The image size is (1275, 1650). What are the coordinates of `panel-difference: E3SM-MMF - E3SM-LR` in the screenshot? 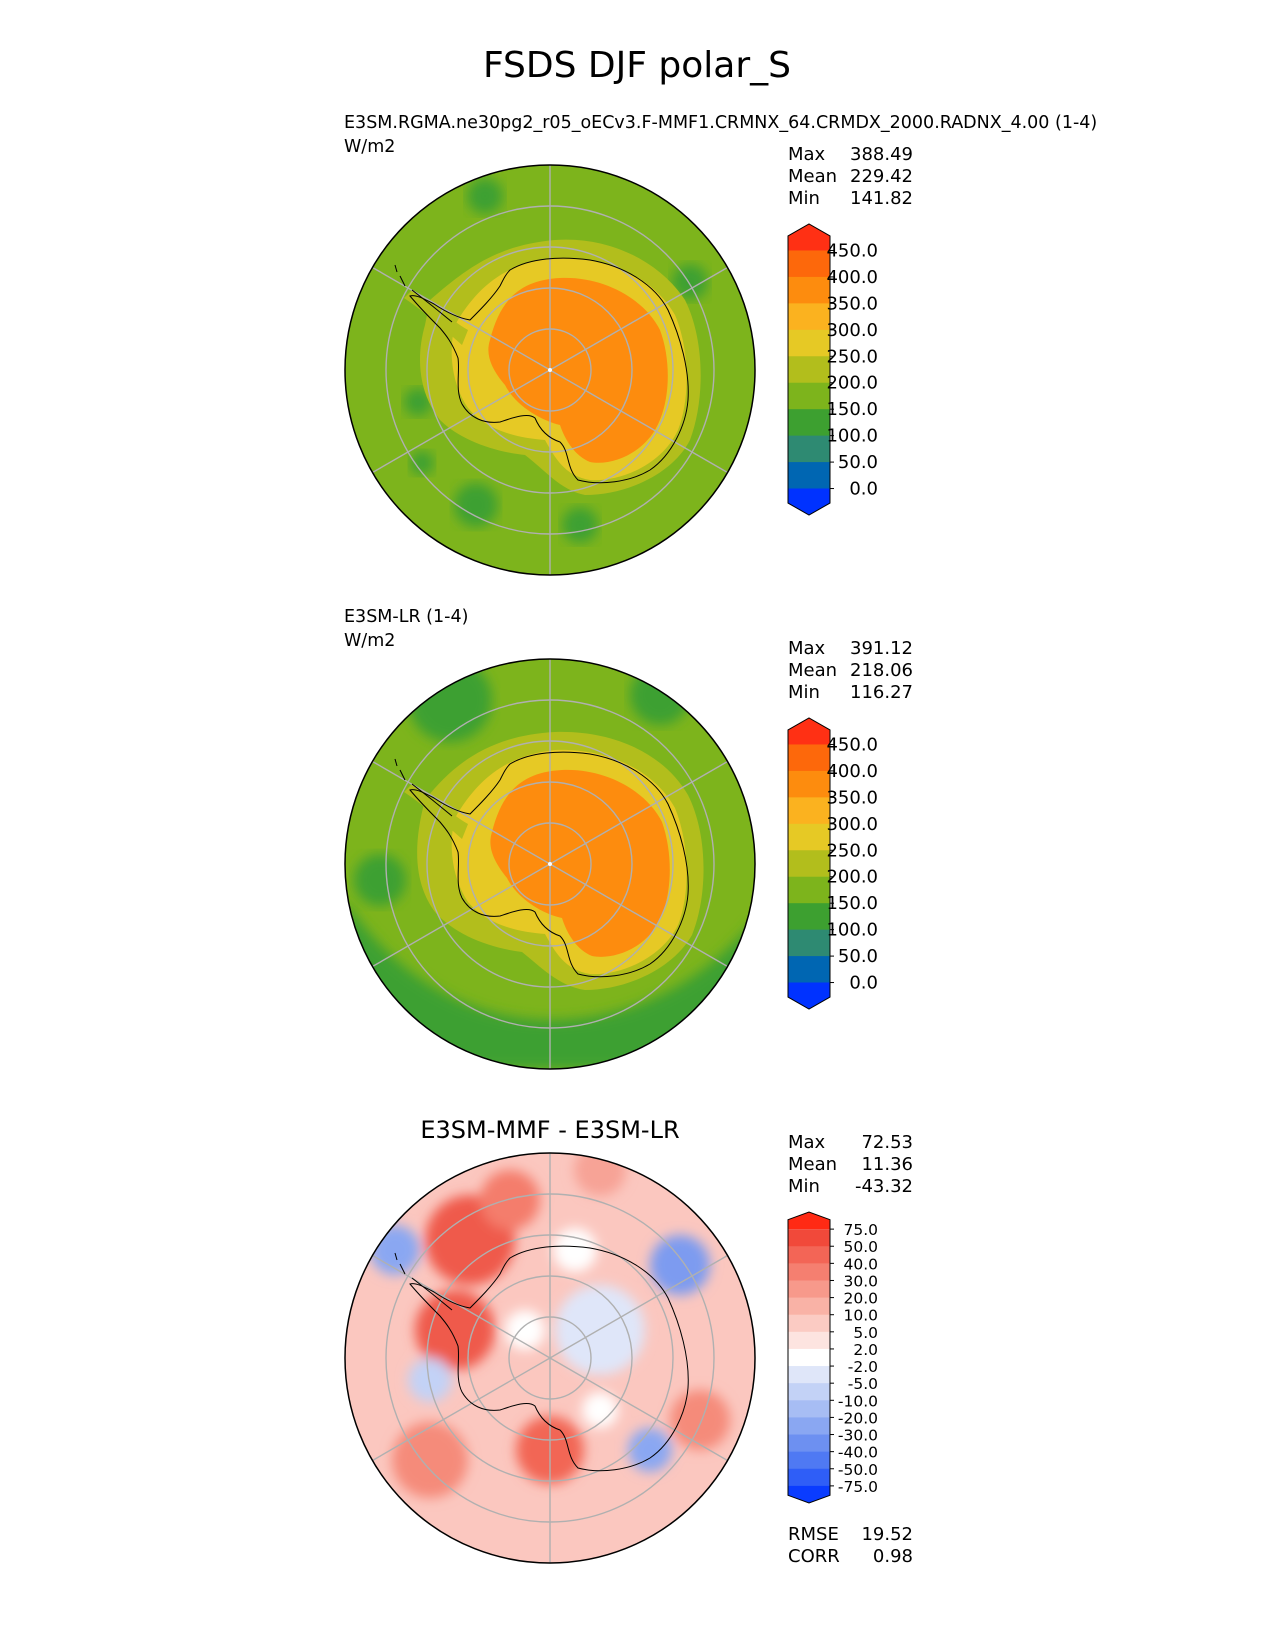 It's located at (628, 1341).